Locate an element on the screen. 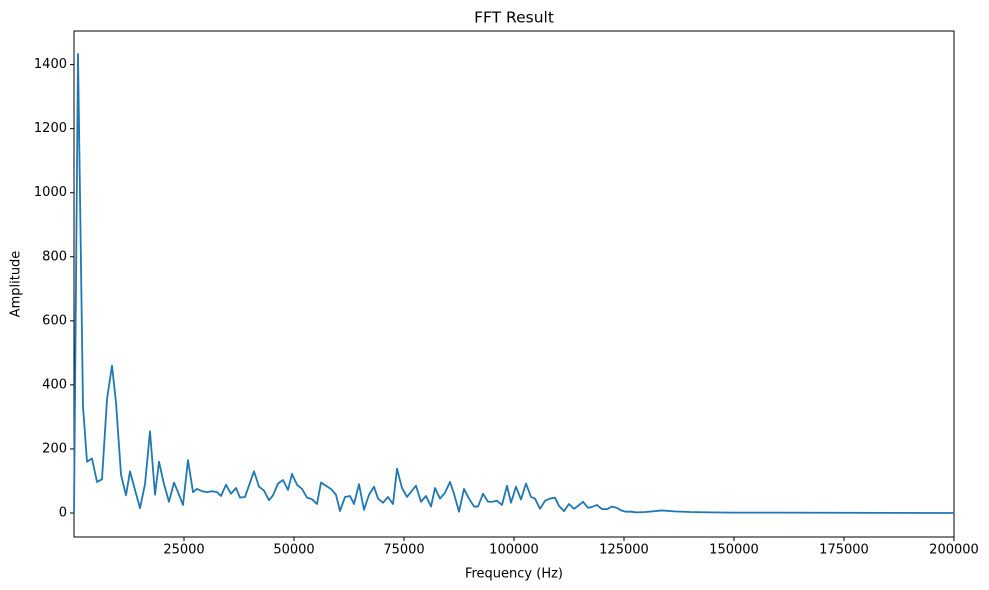 The image size is (989, 590). y-tick-label: 800 is located at coordinates (54, 256).